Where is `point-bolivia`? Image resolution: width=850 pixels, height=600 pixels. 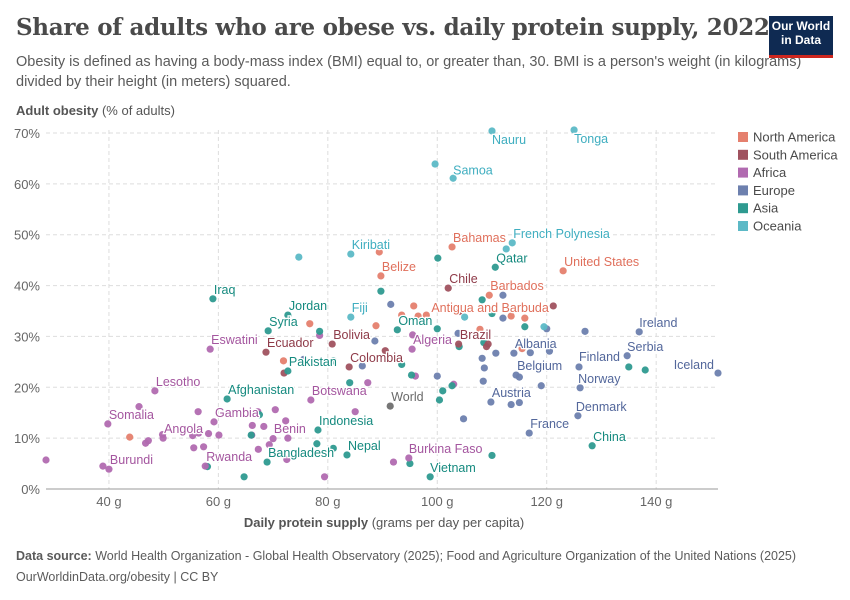
point-bolivia is located at coordinates (332, 344).